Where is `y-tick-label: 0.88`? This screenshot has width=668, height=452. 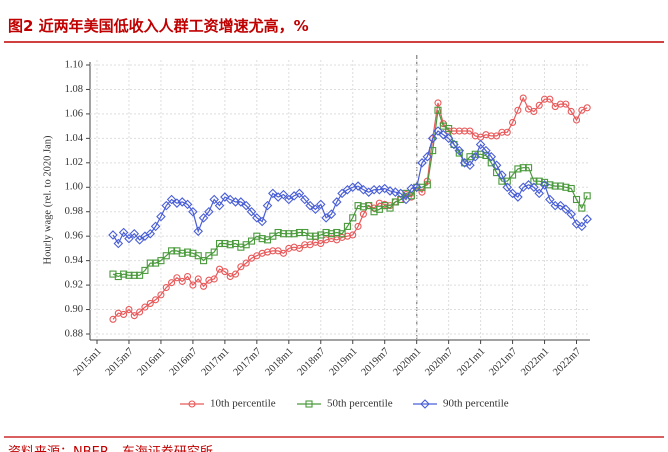
y-tick-label: 0.88 is located at coordinates (74, 333).